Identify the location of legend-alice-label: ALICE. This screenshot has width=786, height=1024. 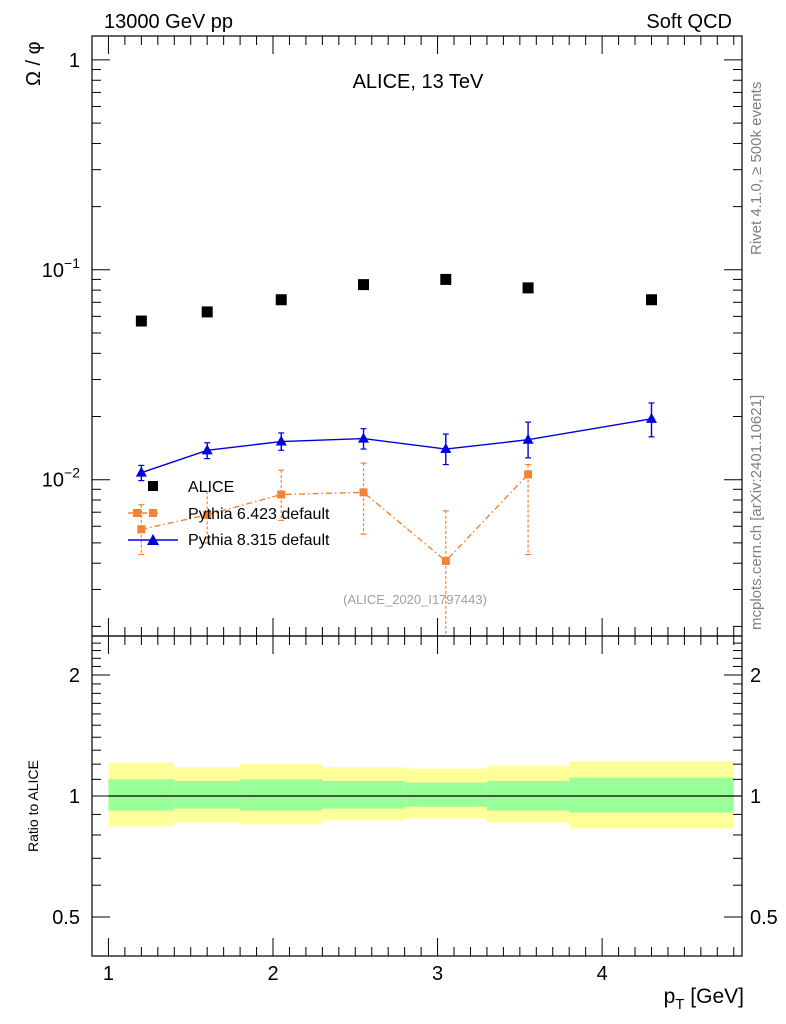
(211, 487).